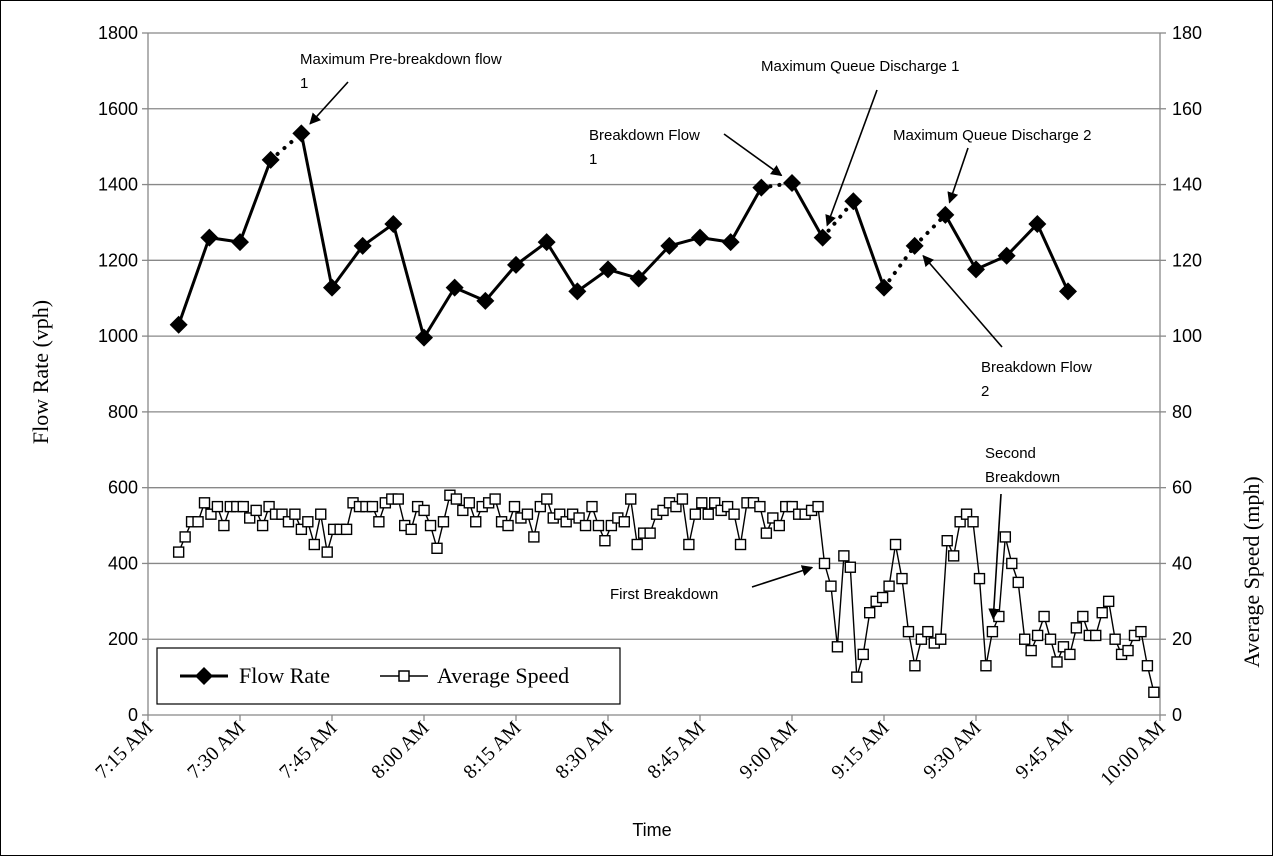  What do you see at coordinates (1010, 453) in the screenshot?
I see `annotation-second-breakdown-line-0: Second` at bounding box center [1010, 453].